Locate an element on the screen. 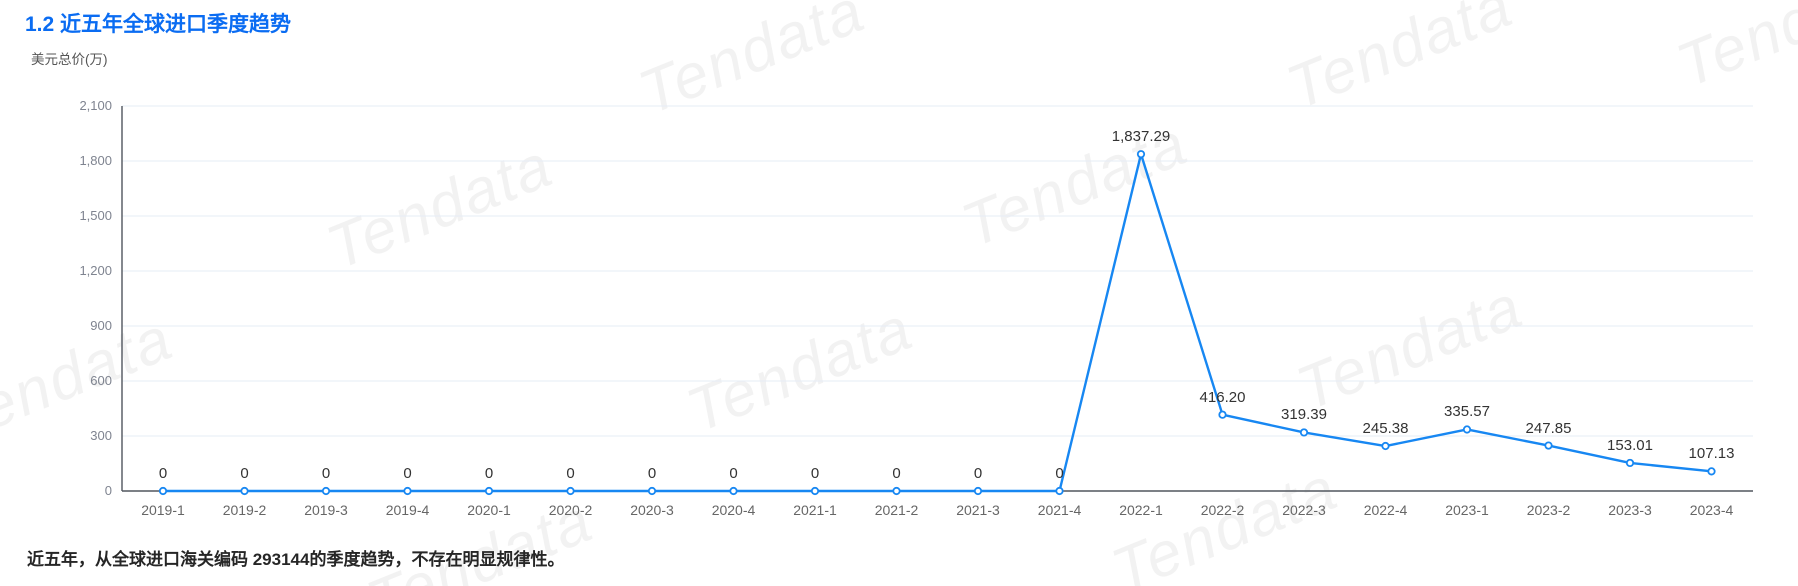  summary-caption: 近五年，从全球进口海关编码 293144的季度趋势，不存在明显规律性。 is located at coordinates (296, 559).